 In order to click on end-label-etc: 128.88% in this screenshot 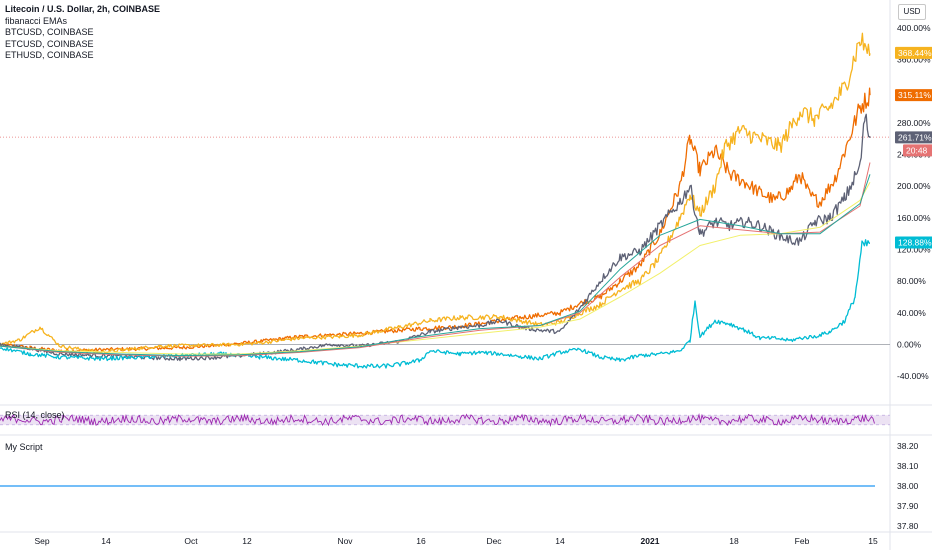, I will do `click(915, 242)`.